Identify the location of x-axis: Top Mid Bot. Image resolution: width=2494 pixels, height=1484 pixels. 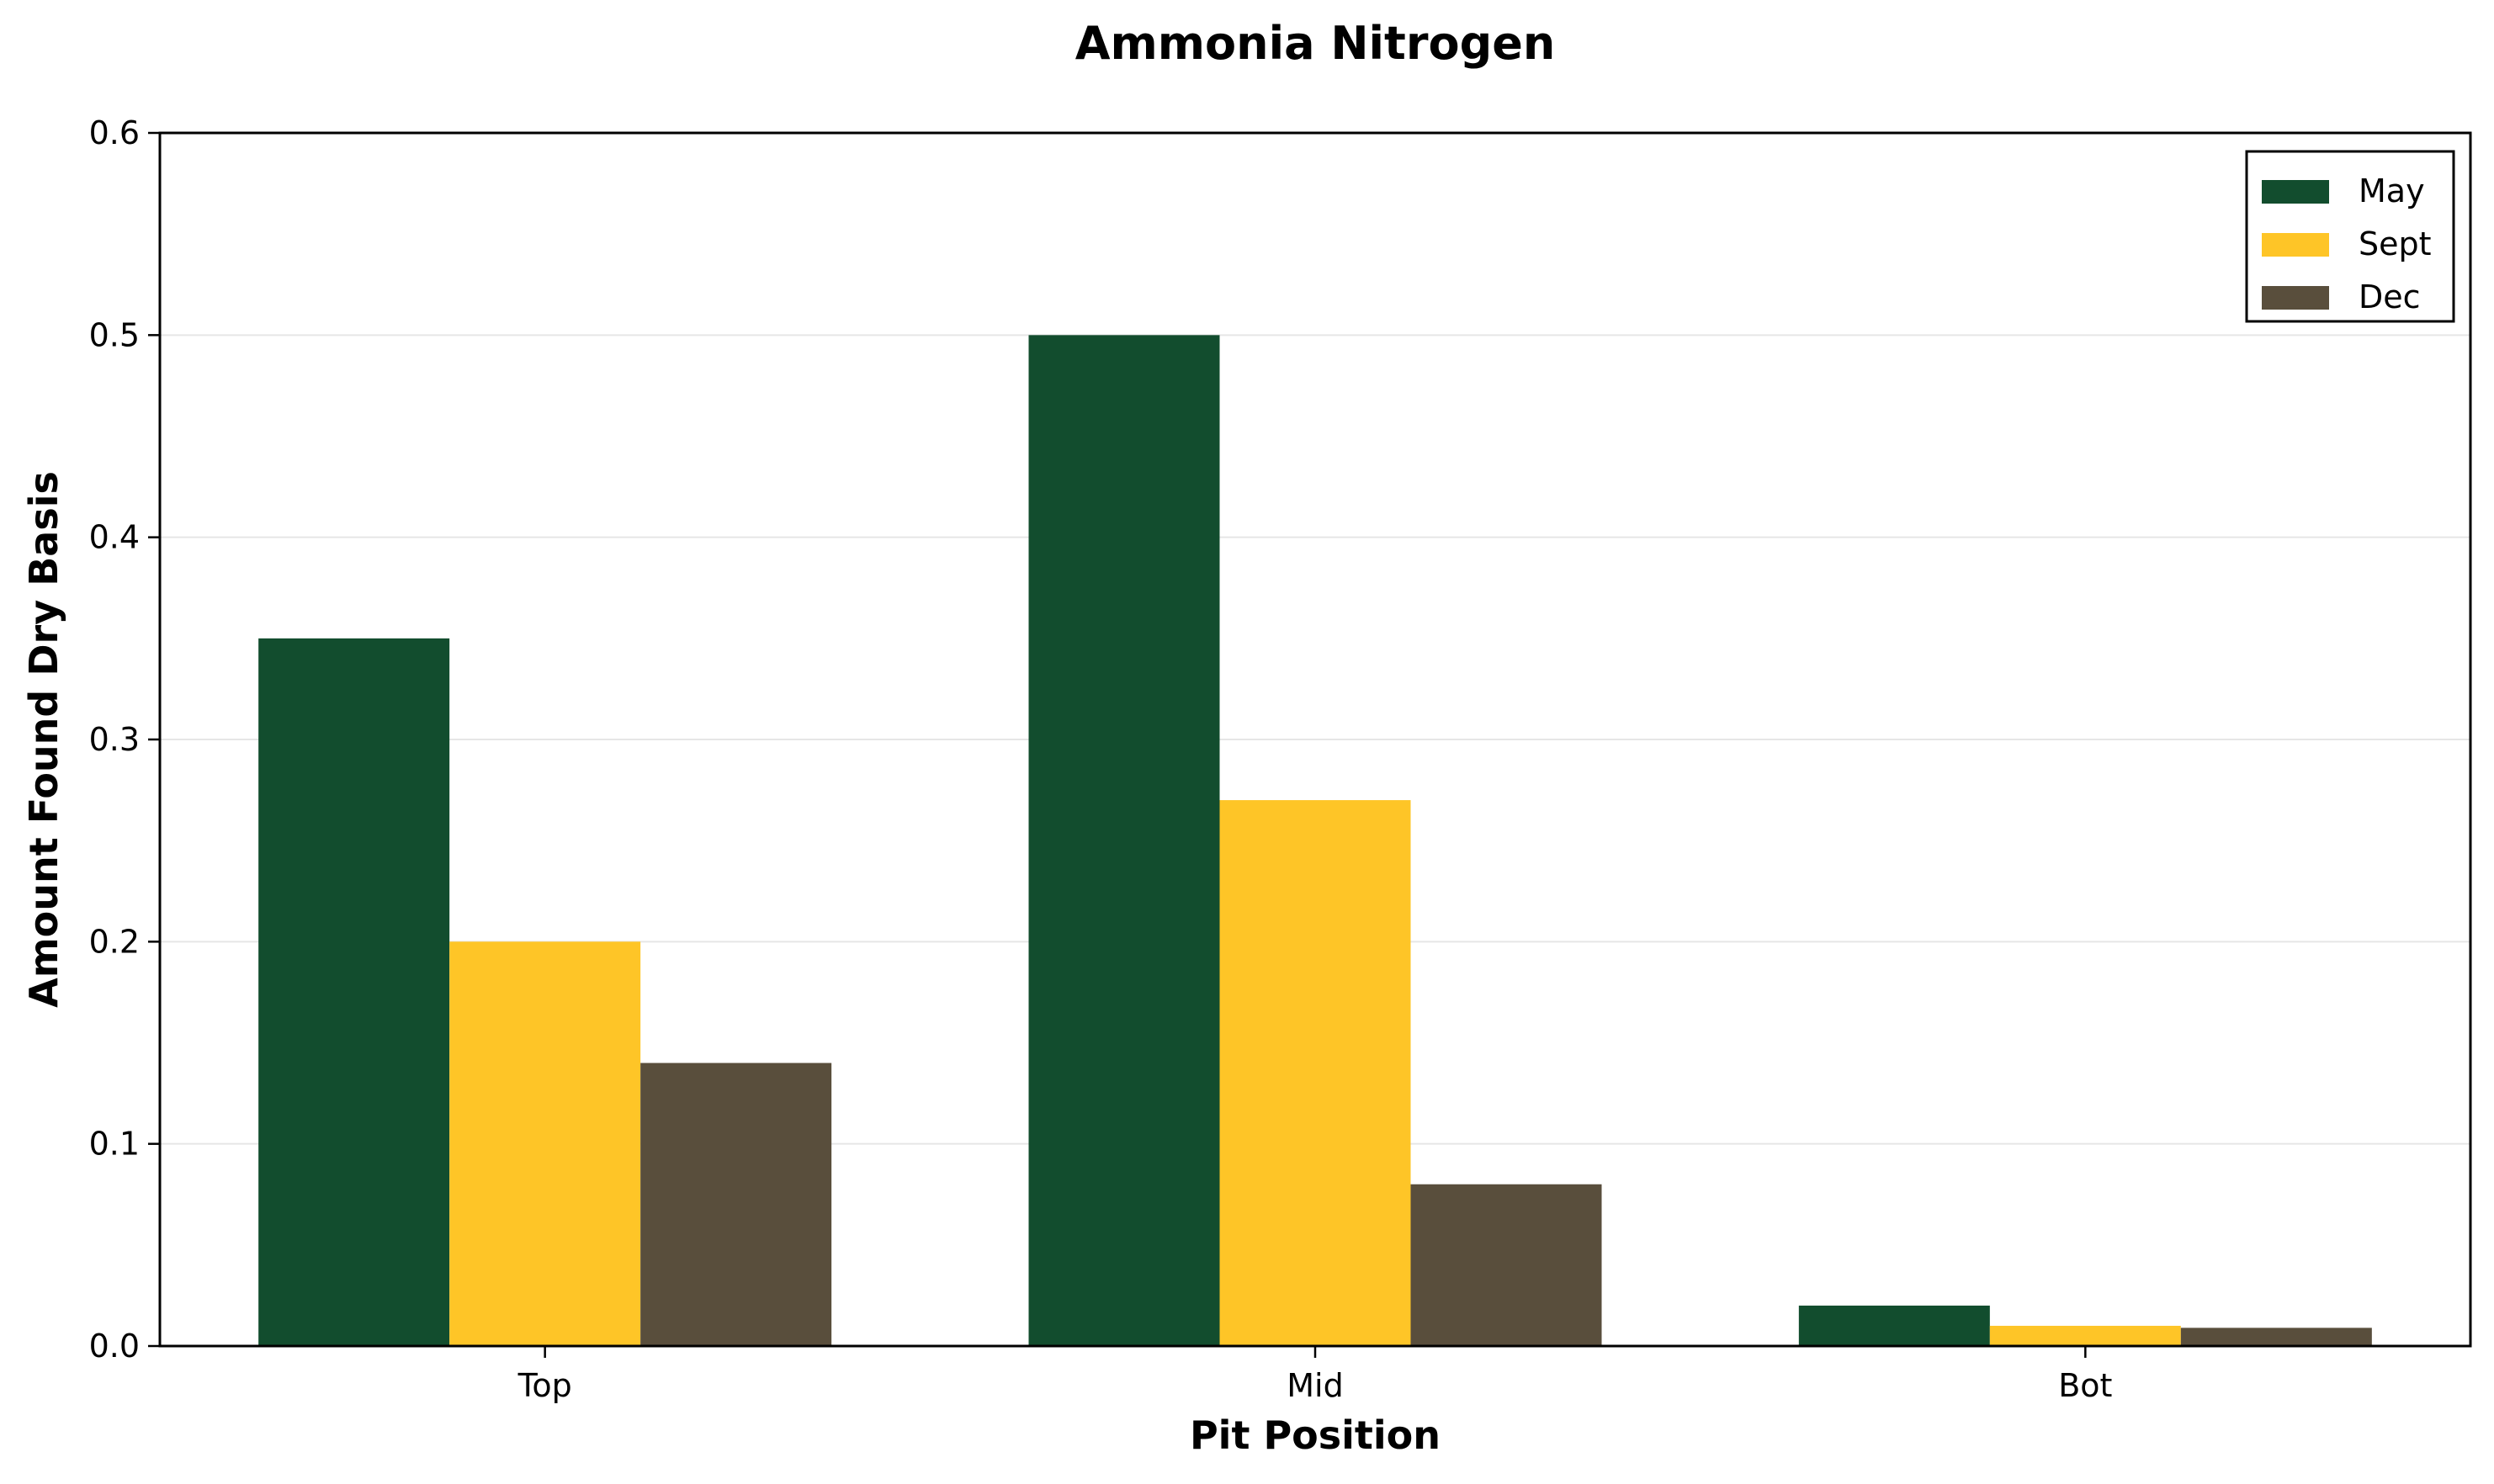
(1315, 1375).